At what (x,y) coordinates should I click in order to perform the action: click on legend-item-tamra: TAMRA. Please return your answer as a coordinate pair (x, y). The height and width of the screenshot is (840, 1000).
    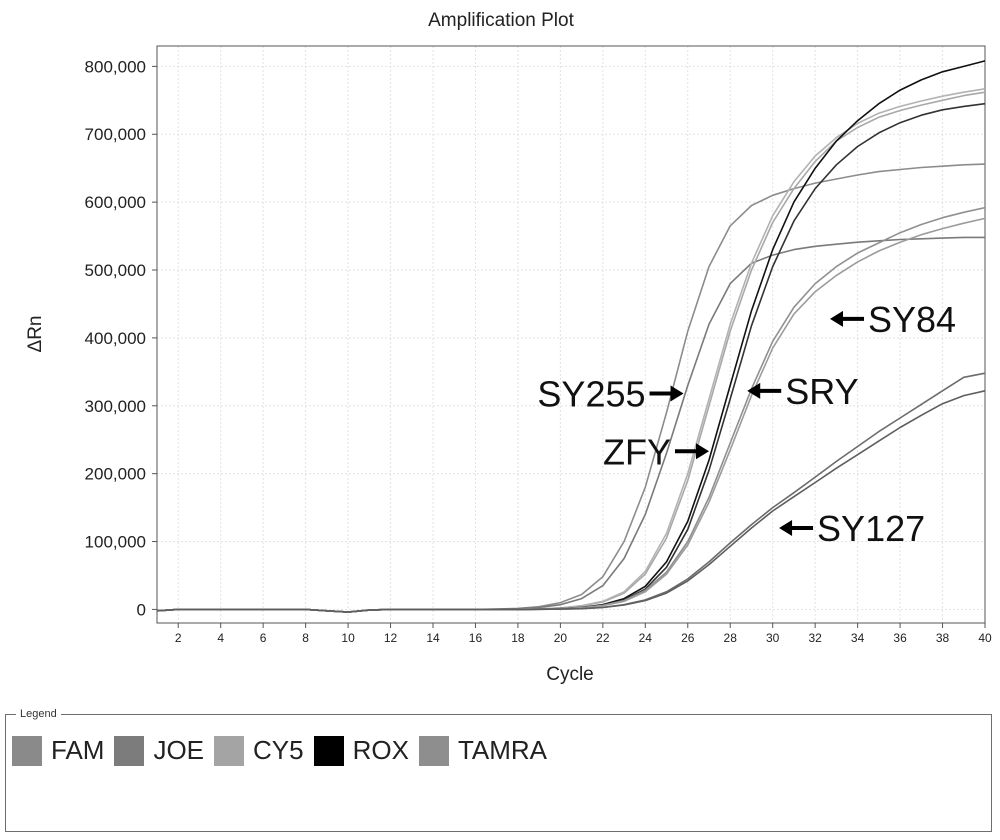
    Looking at the image, I should click on (483, 750).